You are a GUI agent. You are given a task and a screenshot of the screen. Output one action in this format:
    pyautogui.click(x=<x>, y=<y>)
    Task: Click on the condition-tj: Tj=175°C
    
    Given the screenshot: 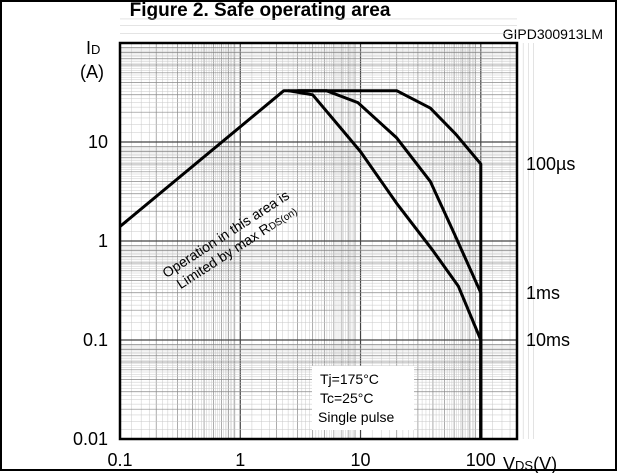 What is the action you would take?
    pyautogui.click(x=349, y=379)
    